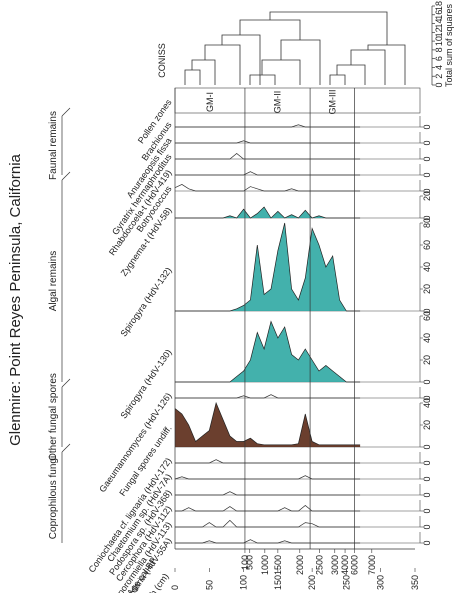 Image resolution: width=474 pixels, height=593 pixels. What do you see at coordinates (345, 565) in the screenshot?
I see `age-tick-label: 4000` at bounding box center [345, 565].